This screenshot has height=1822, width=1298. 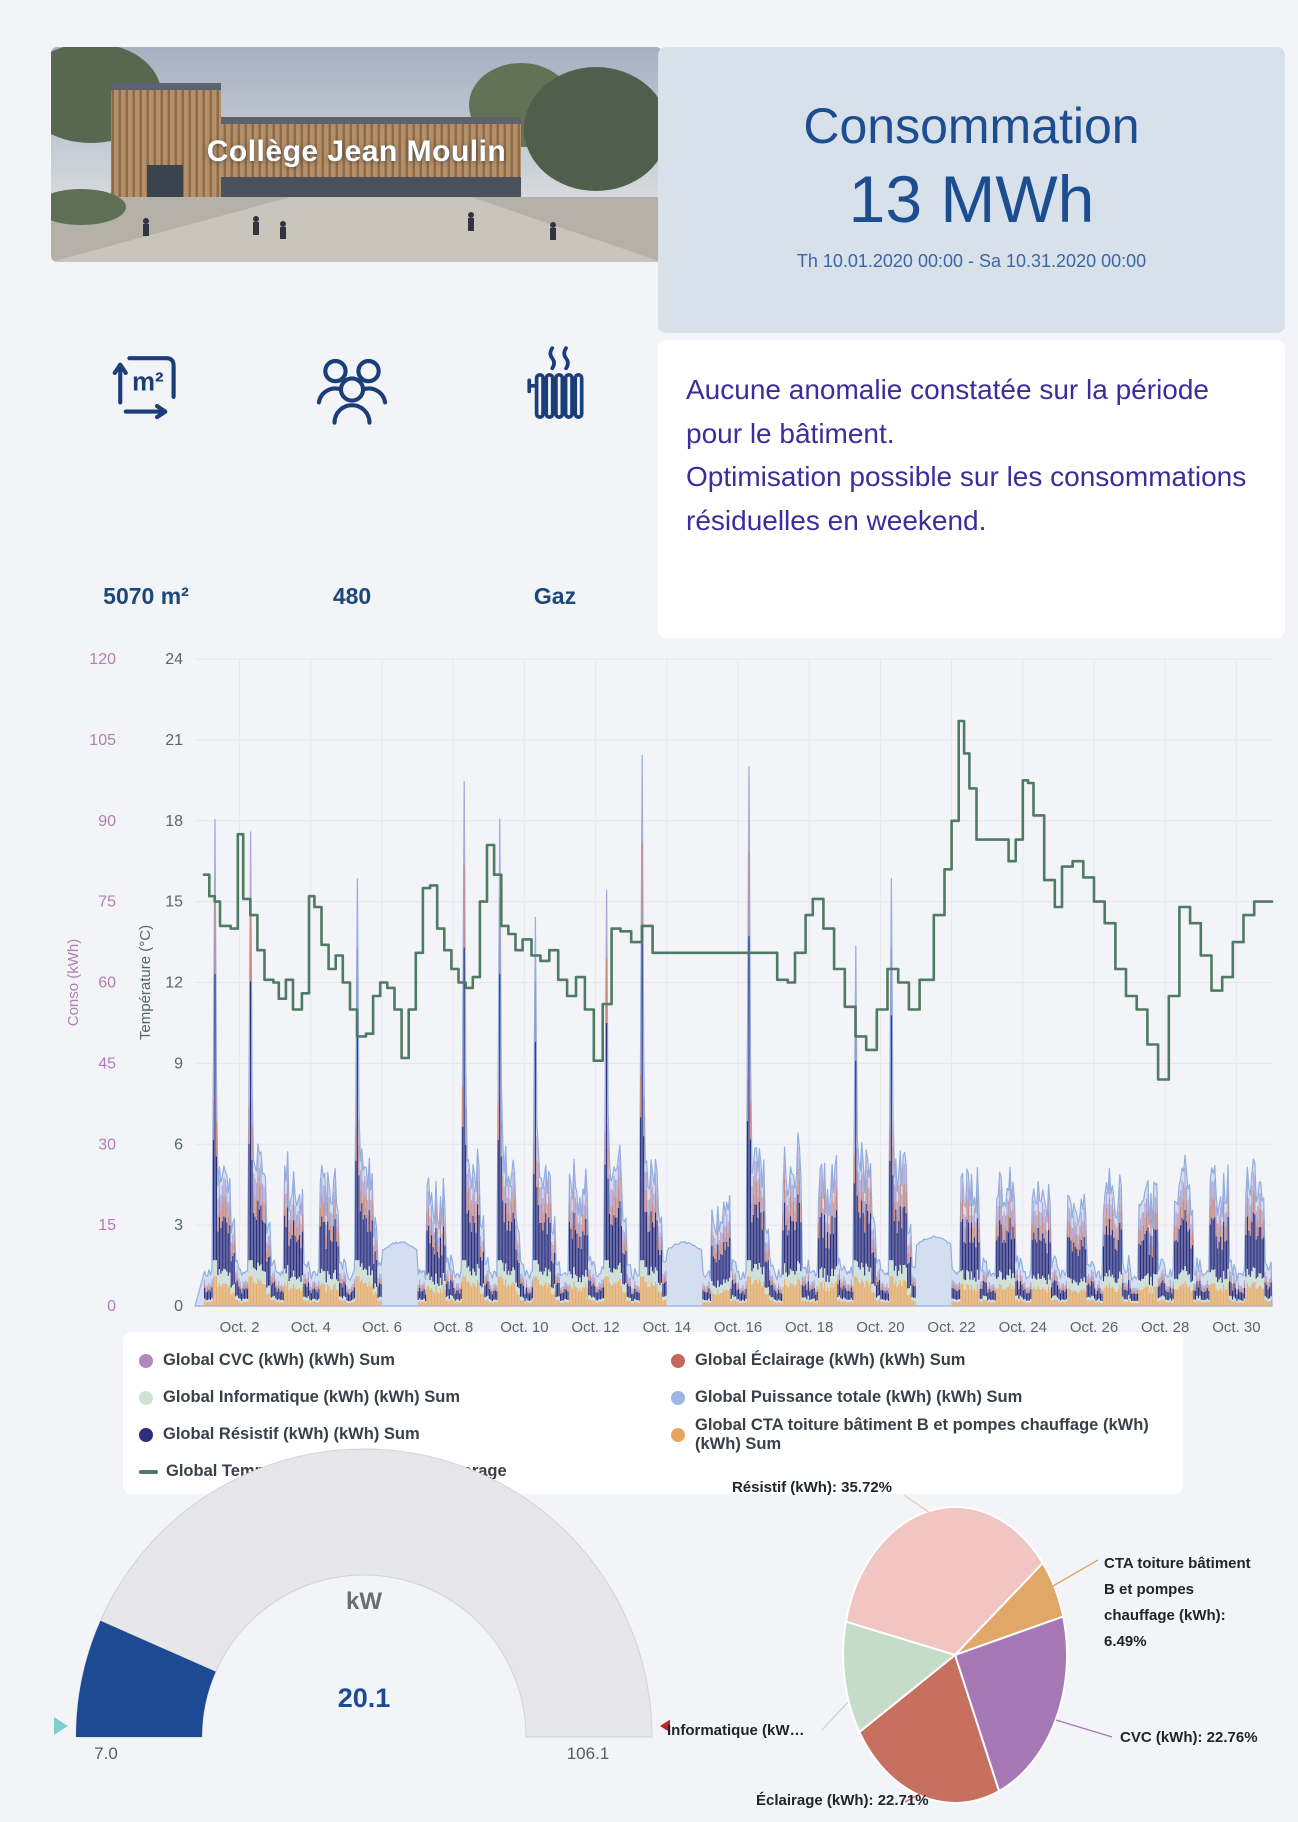 What do you see at coordinates (665, 1726) in the screenshot?
I see `gauge-max-marker` at bounding box center [665, 1726].